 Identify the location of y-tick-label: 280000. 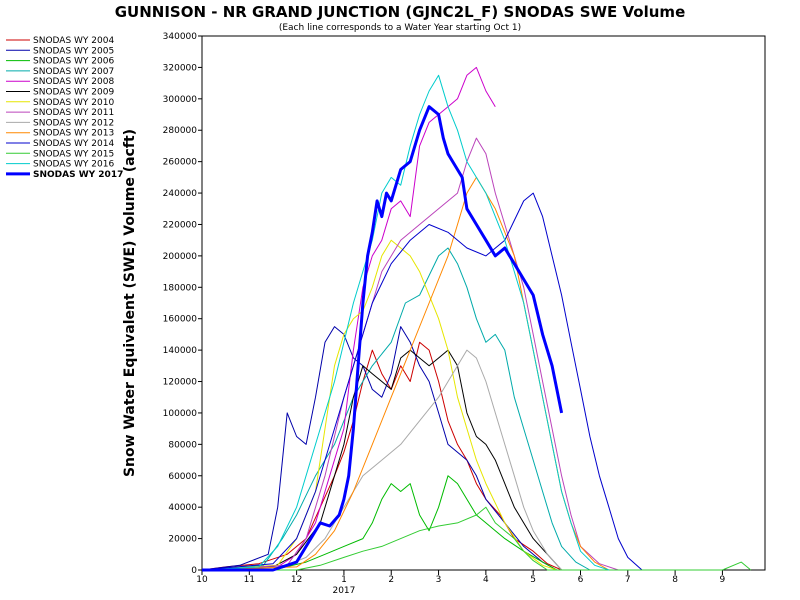
(180, 131).